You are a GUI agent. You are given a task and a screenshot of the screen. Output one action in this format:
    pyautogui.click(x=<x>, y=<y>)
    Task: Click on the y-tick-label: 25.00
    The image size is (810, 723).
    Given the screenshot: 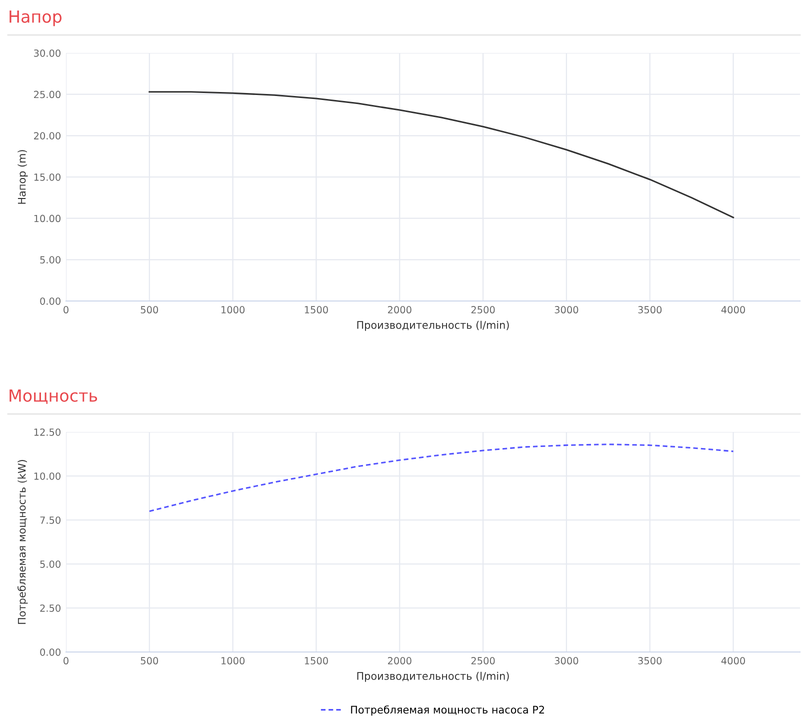 What is the action you would take?
    pyautogui.click(x=47, y=94)
    